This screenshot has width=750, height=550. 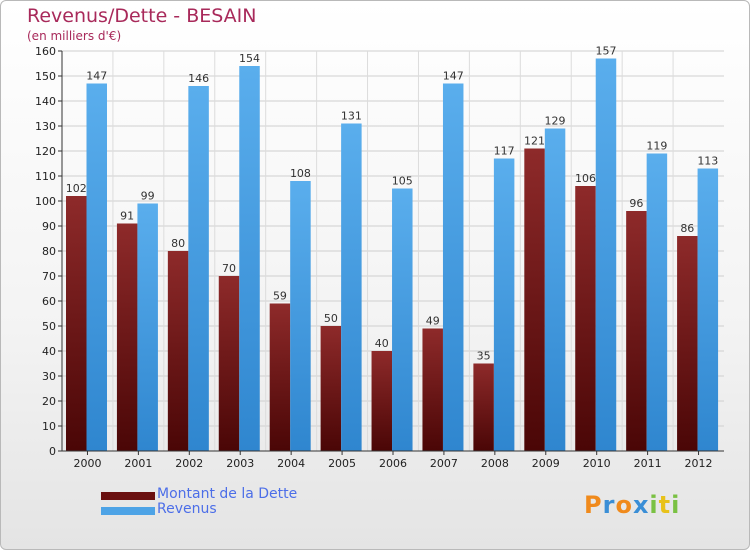 I want to click on data-label-revenus: 105, so click(x=402, y=181).